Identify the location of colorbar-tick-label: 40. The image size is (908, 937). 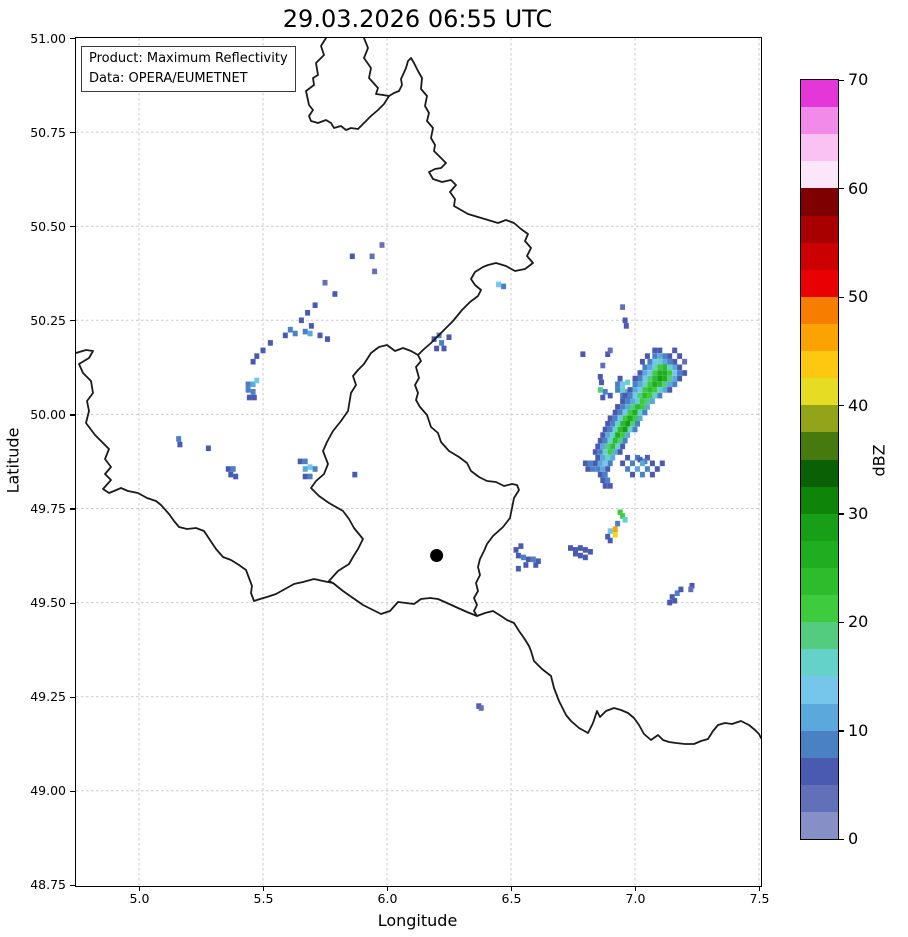
(858, 405).